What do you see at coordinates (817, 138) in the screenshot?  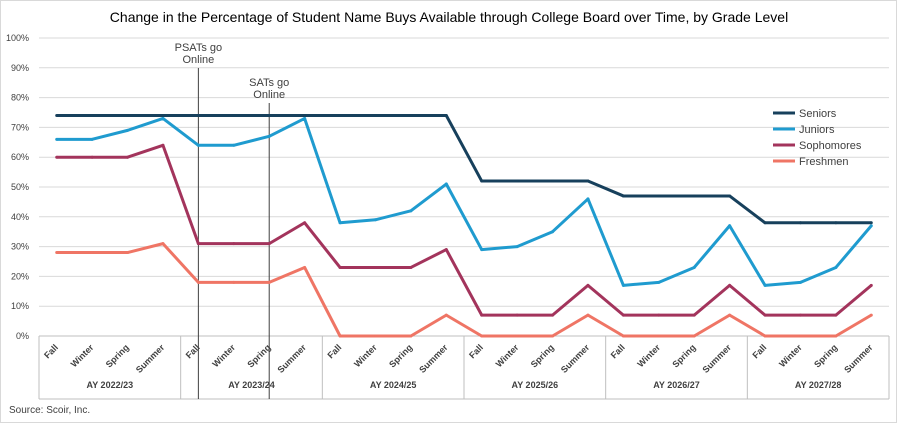 I see `legend: Seniors Juniors Sophomores Freshmen` at bounding box center [817, 138].